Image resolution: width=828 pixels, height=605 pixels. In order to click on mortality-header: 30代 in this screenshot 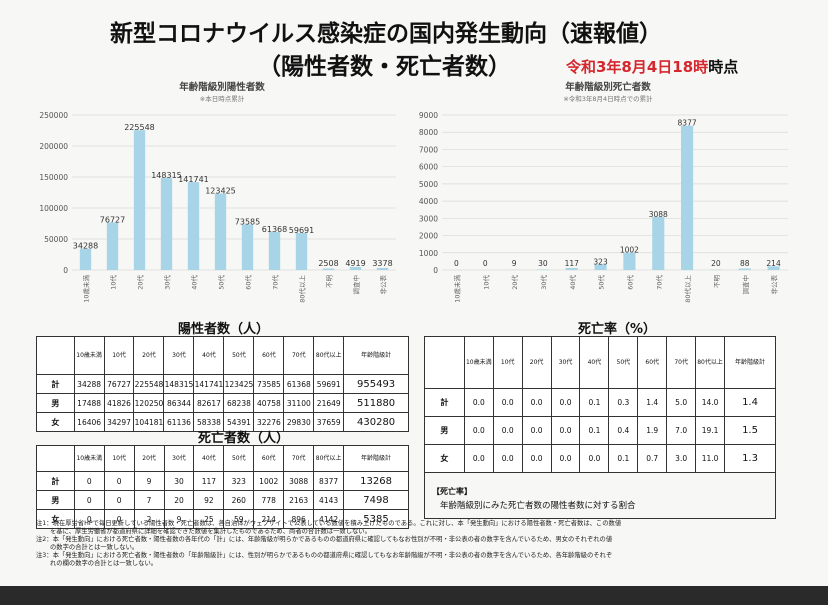, I will do `click(565, 362)`.